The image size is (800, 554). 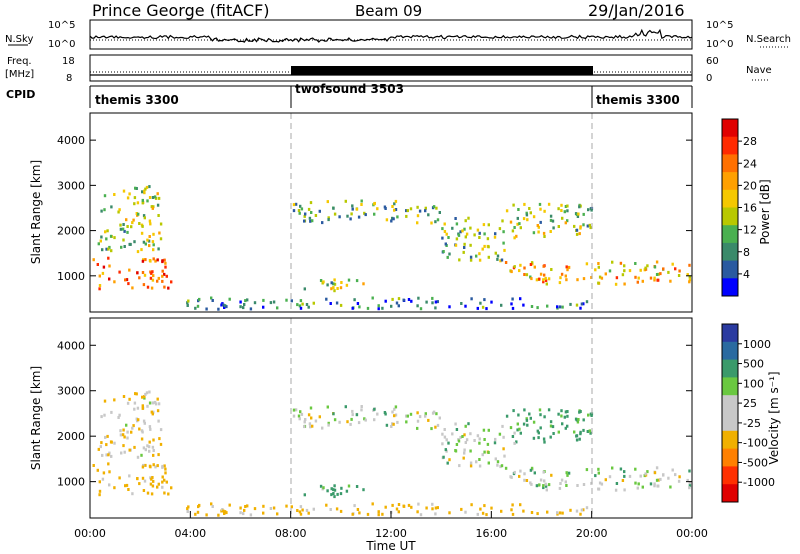 I want to click on nave-tick-top: 60, so click(x=712, y=61).